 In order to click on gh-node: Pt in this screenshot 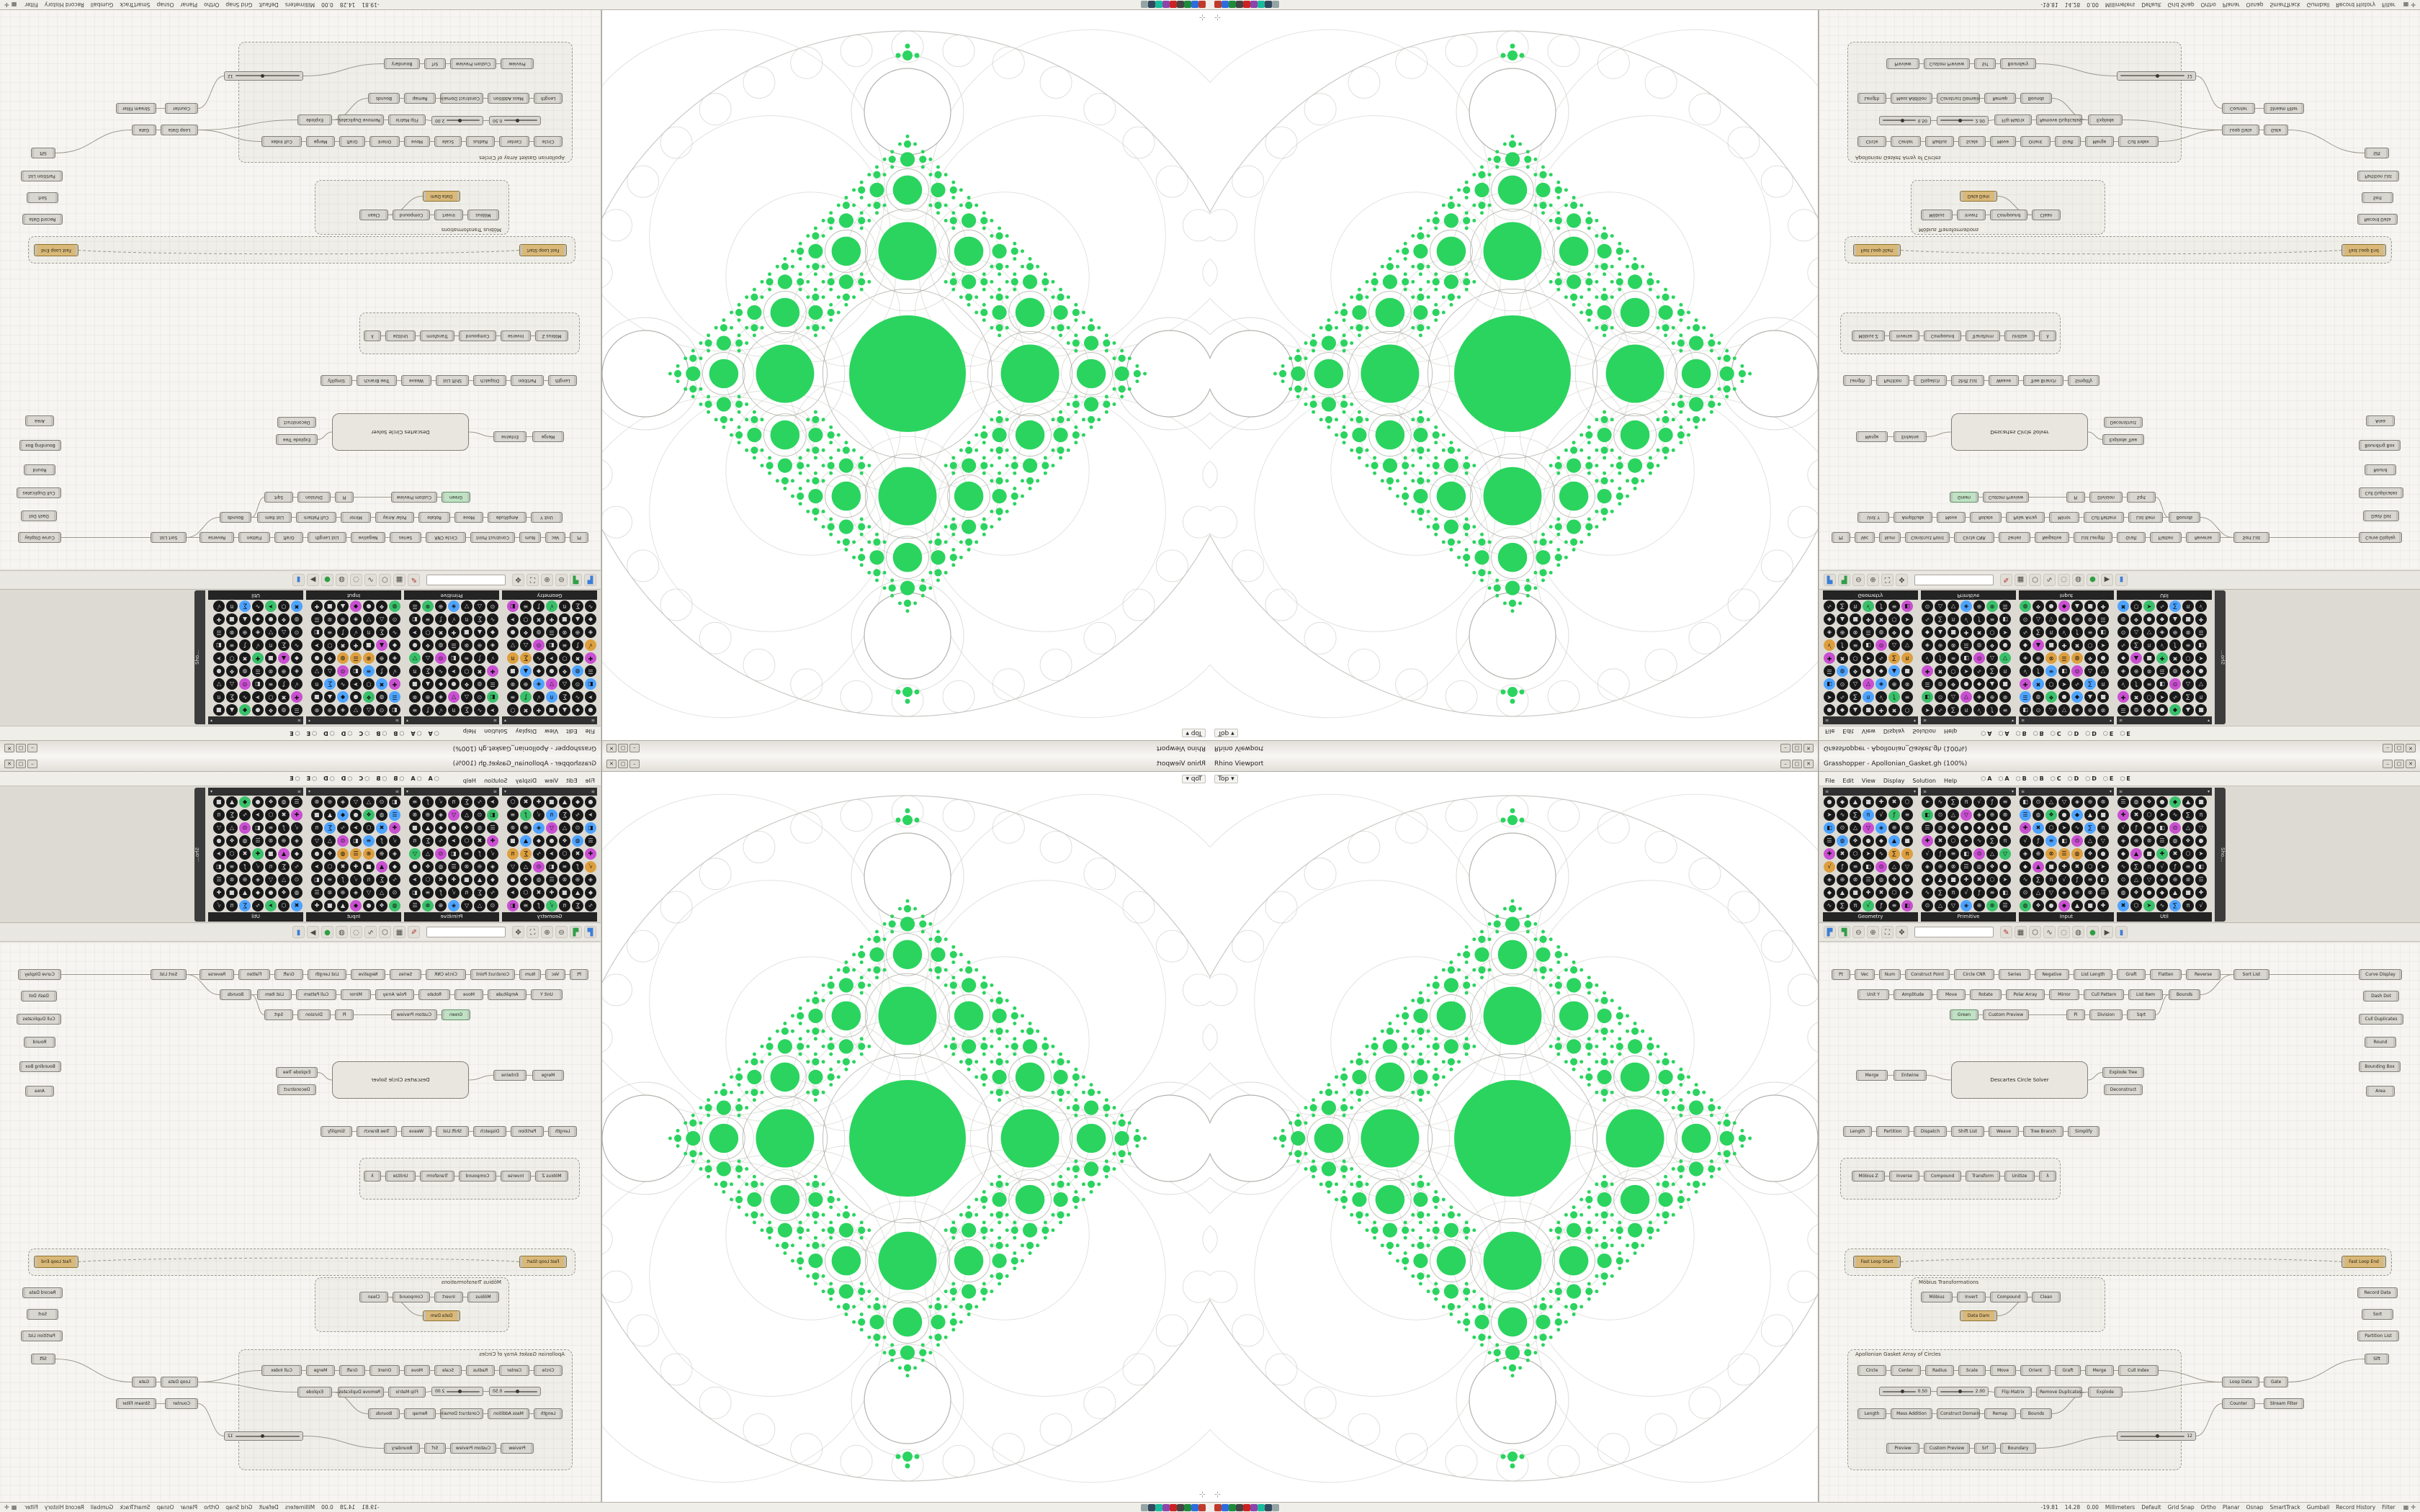, I will do `click(1841, 537)`.